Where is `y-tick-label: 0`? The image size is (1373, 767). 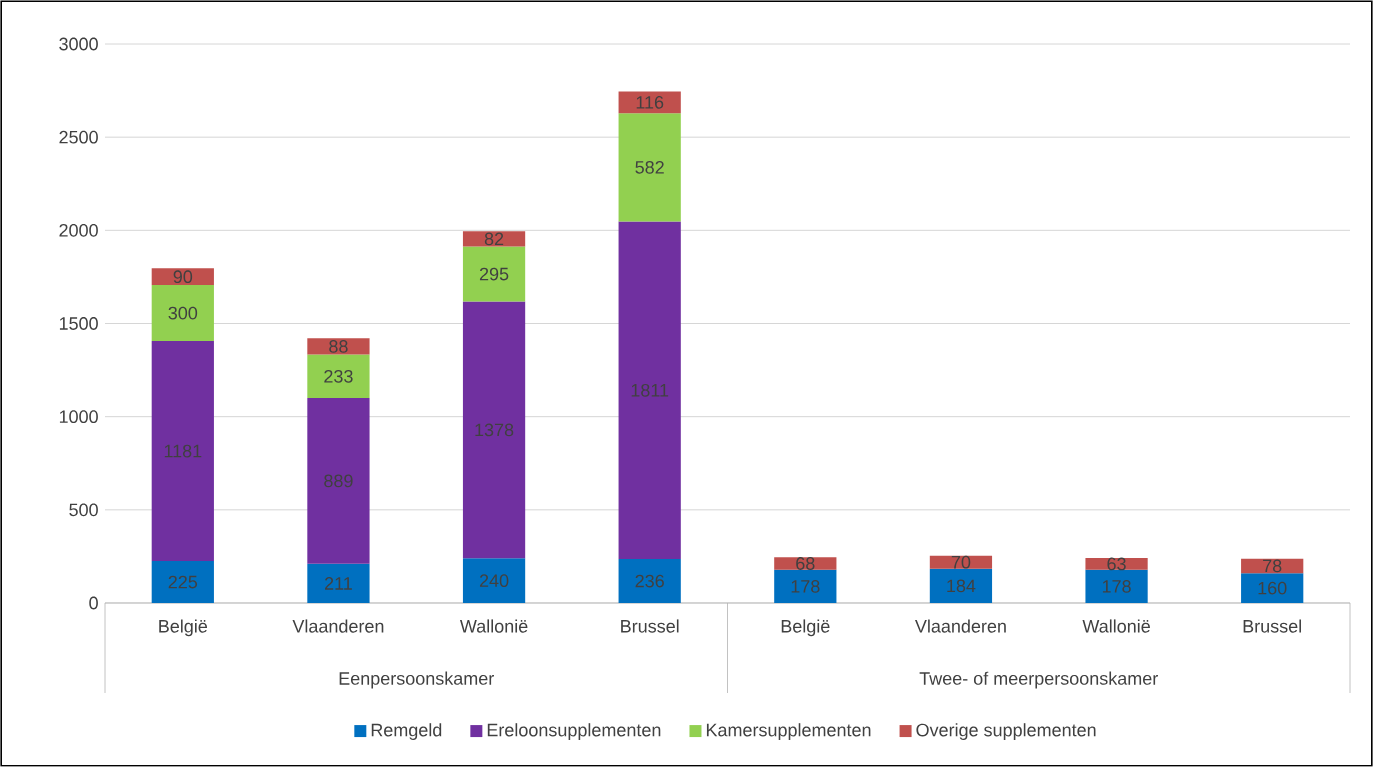 y-tick-label: 0 is located at coordinates (93, 603).